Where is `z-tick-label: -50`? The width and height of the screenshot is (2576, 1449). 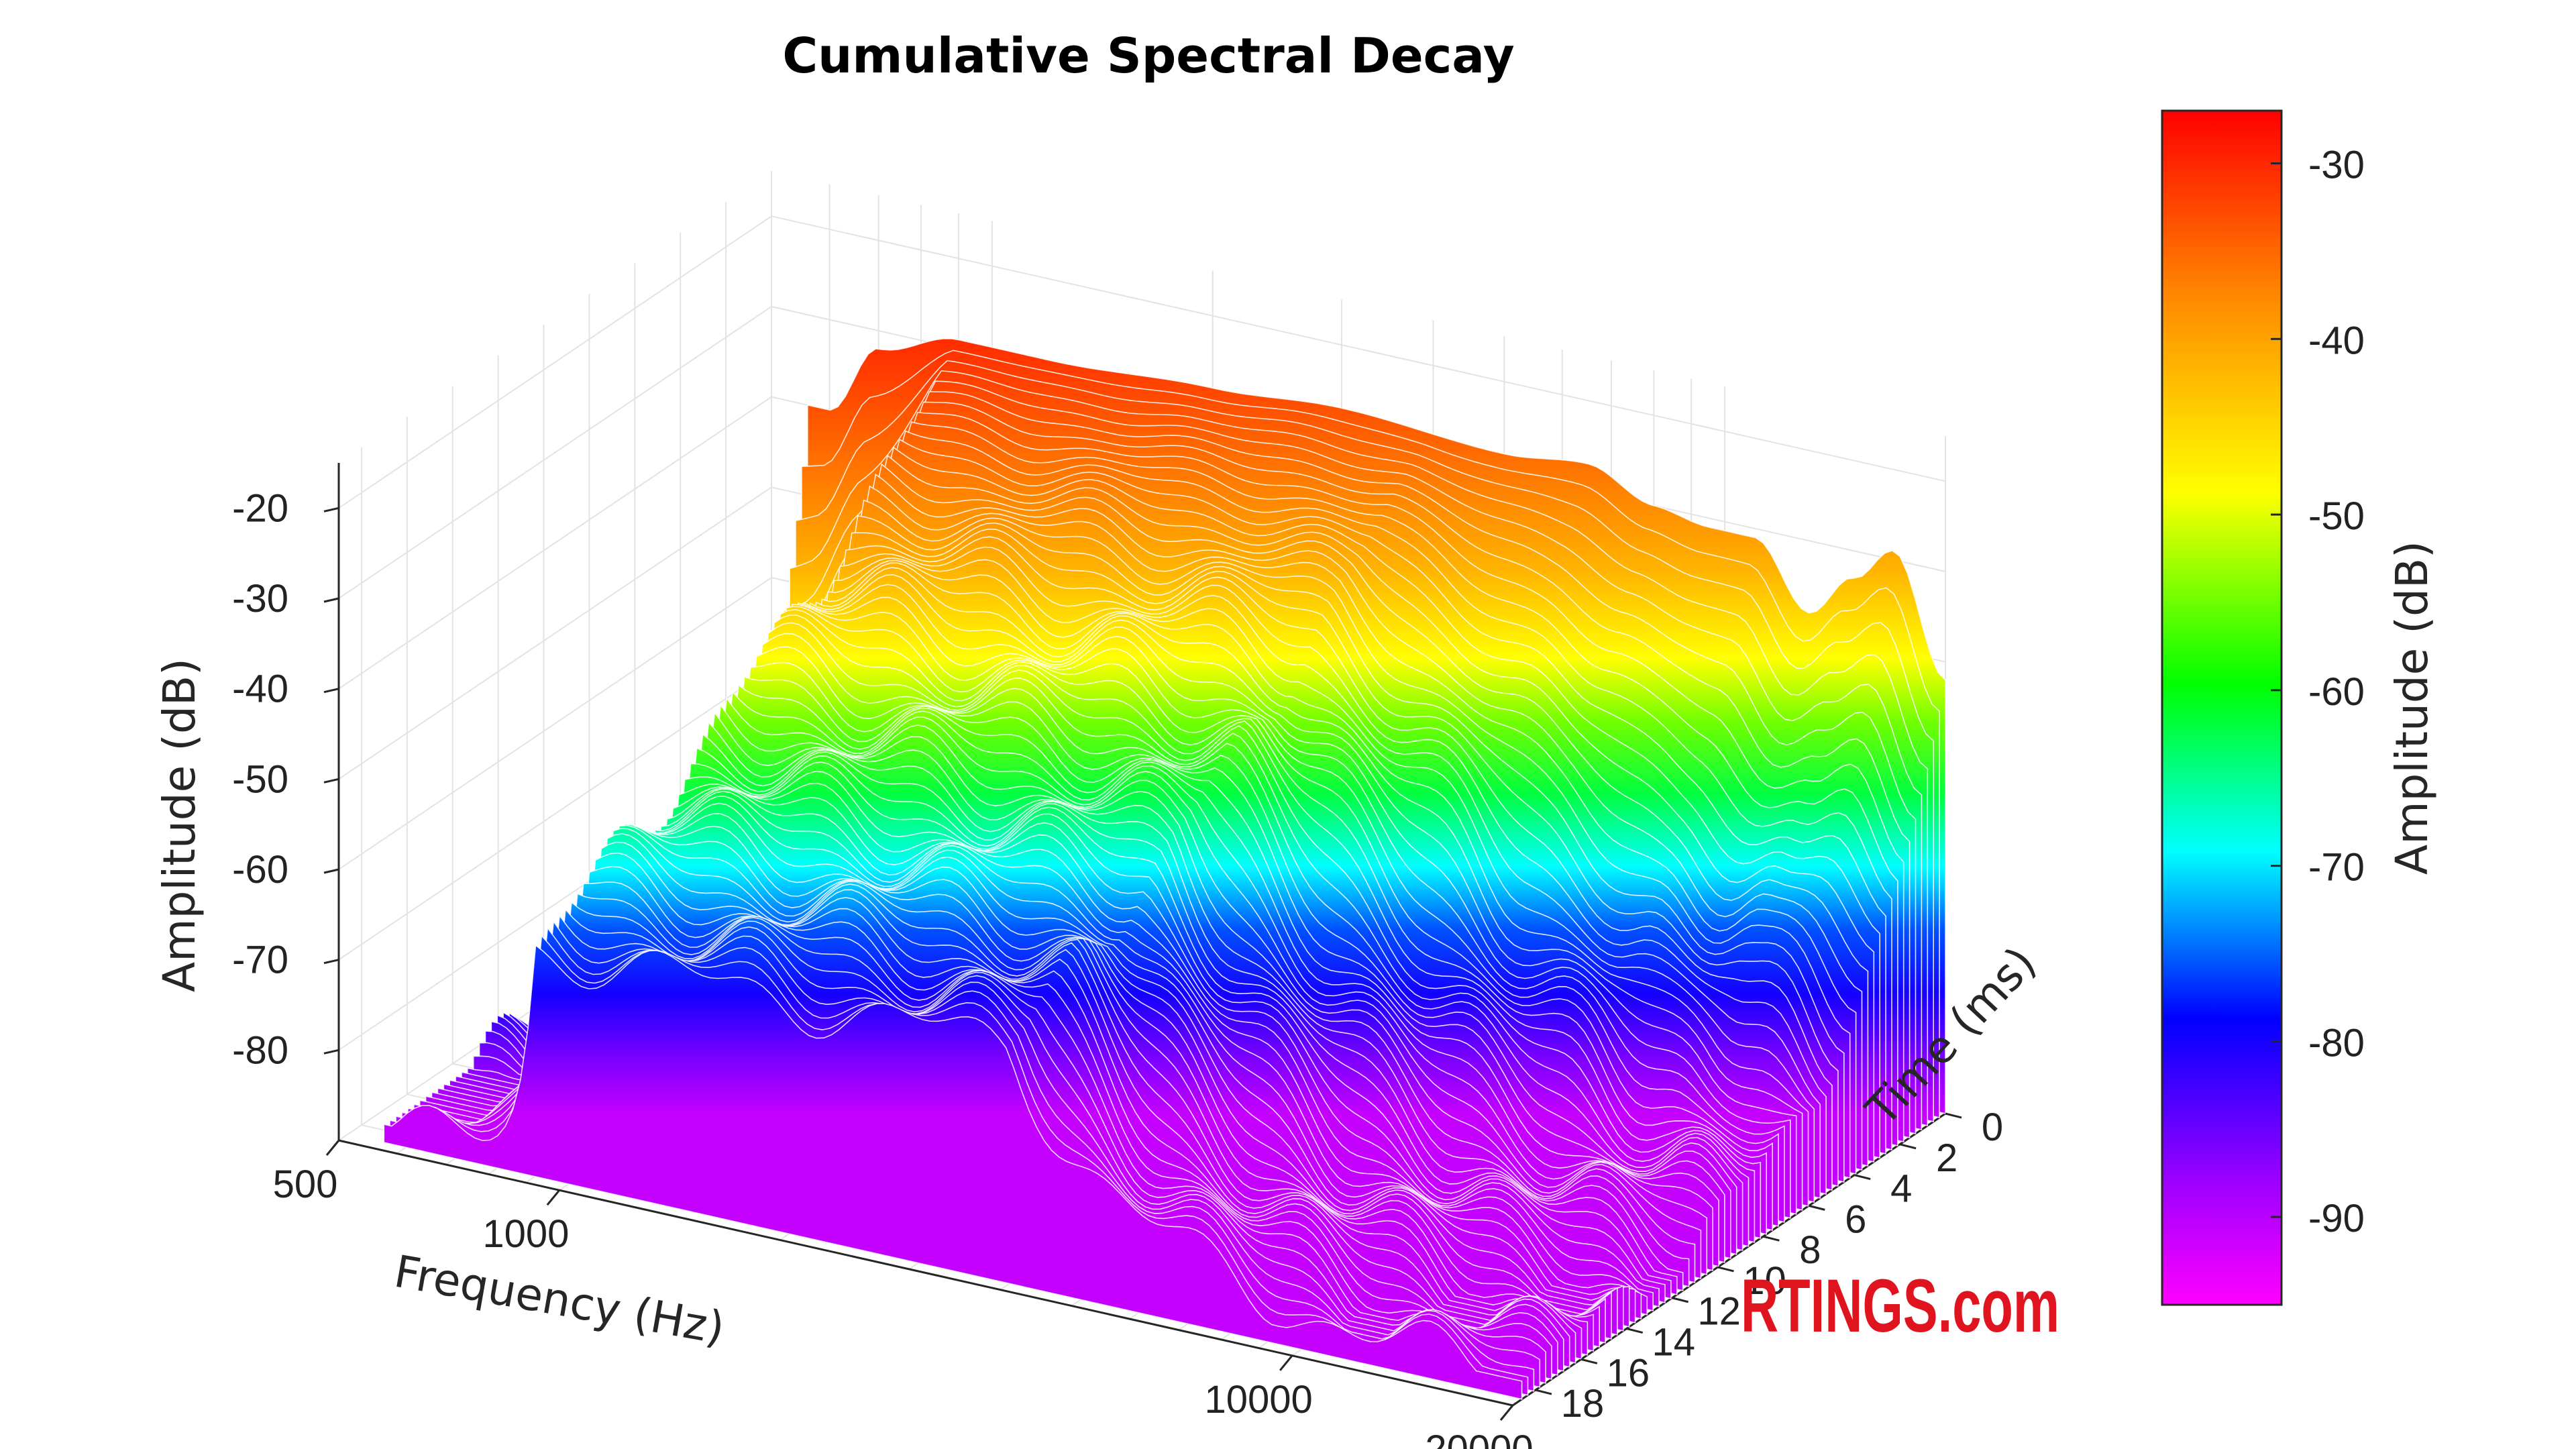
z-tick-label: -50 is located at coordinates (260, 779).